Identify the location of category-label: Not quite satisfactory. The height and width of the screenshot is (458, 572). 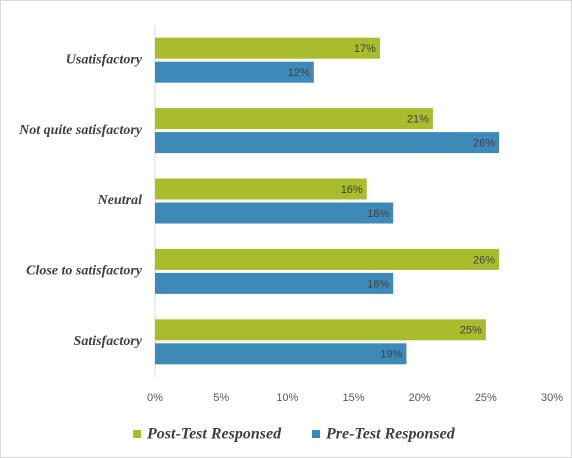
(80, 130).